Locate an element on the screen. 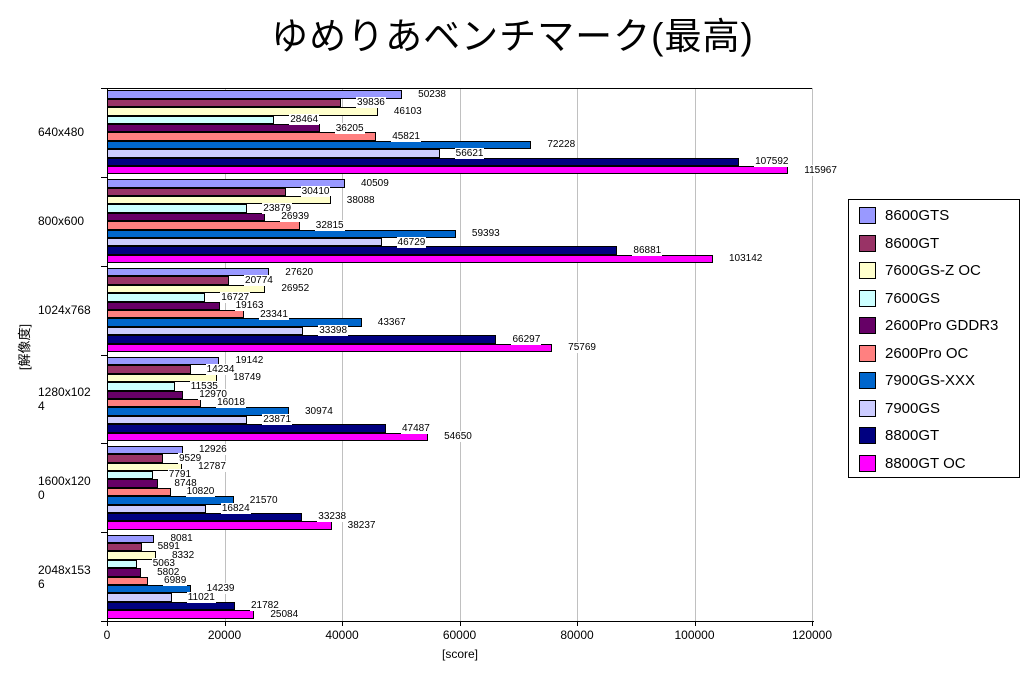 This screenshot has width=1025, height=684. legend-item: 7900GS-XXX is located at coordinates (934, 381).